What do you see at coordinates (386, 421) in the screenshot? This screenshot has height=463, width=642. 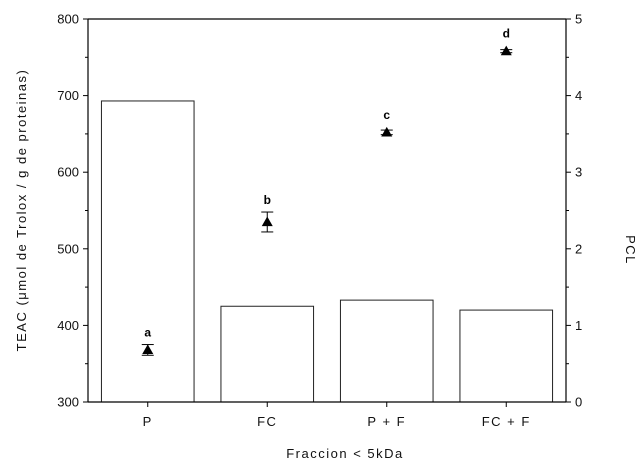 I see `x-tick-label-2: P + F` at bounding box center [386, 421].